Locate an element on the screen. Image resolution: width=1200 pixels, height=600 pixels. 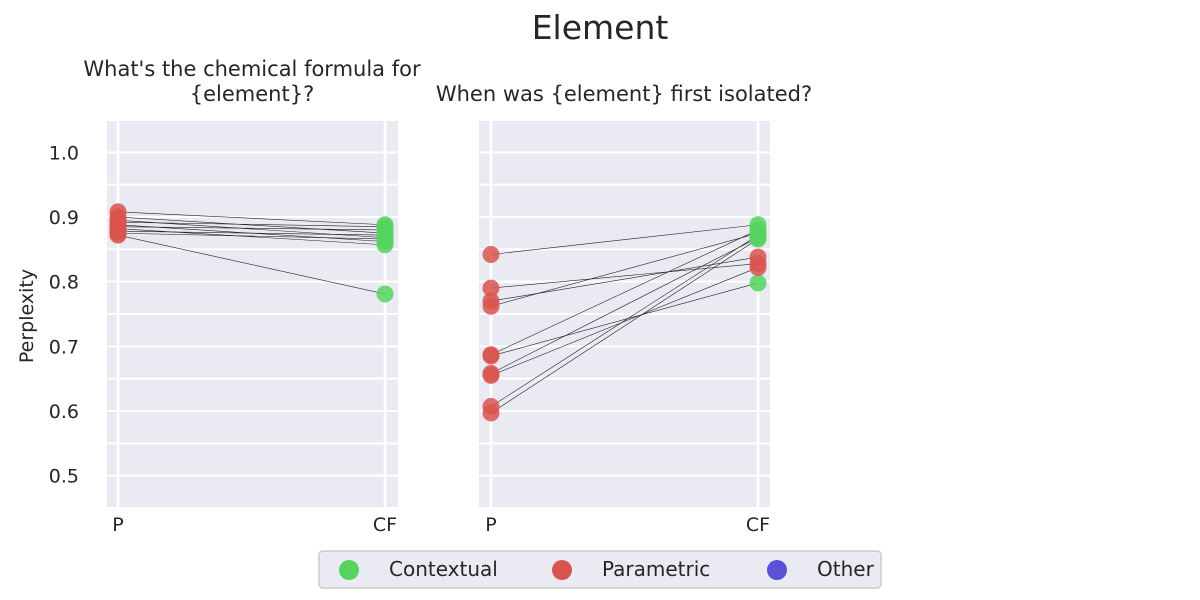
y-tick-label: 0.7 is located at coordinates (64, 347).